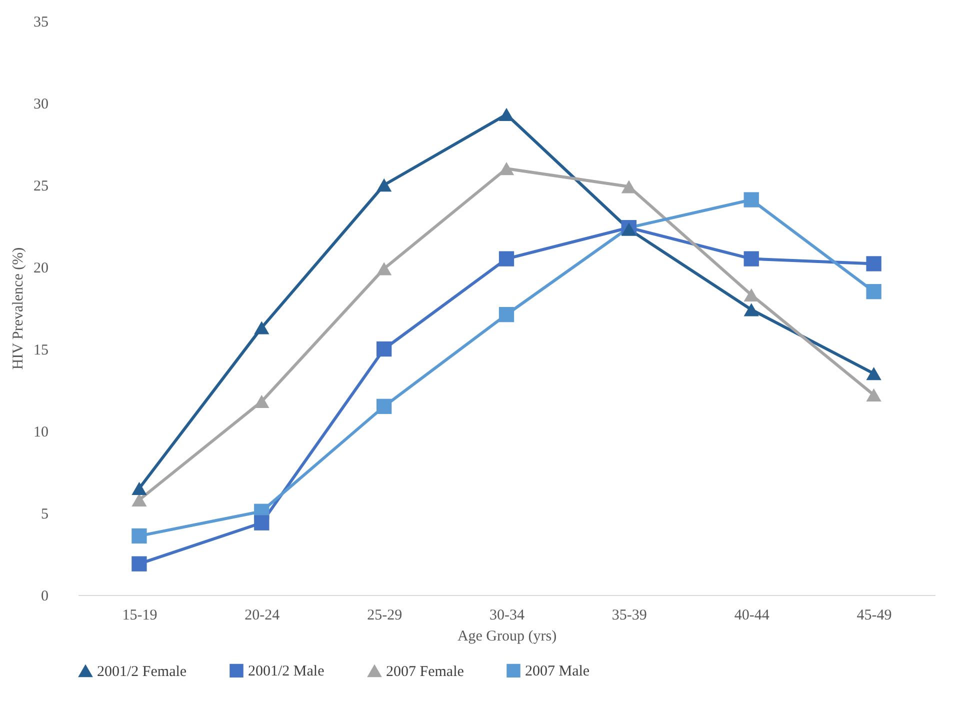 The height and width of the screenshot is (702, 961). What do you see at coordinates (18, 308) in the screenshot?
I see `y-axis-title: HIV Prevalence (%)` at bounding box center [18, 308].